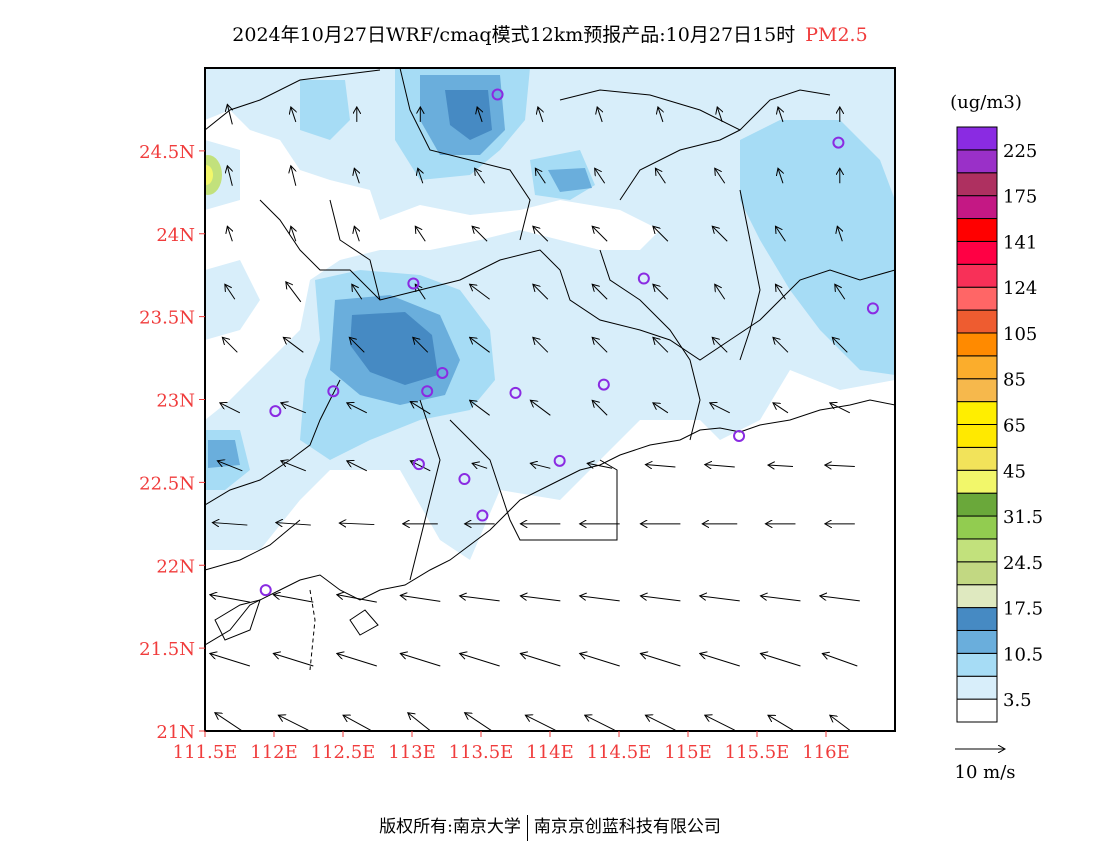  Describe the element at coordinates (688, 752) in the screenshot. I see `lon-tick-label: 115E` at that location.